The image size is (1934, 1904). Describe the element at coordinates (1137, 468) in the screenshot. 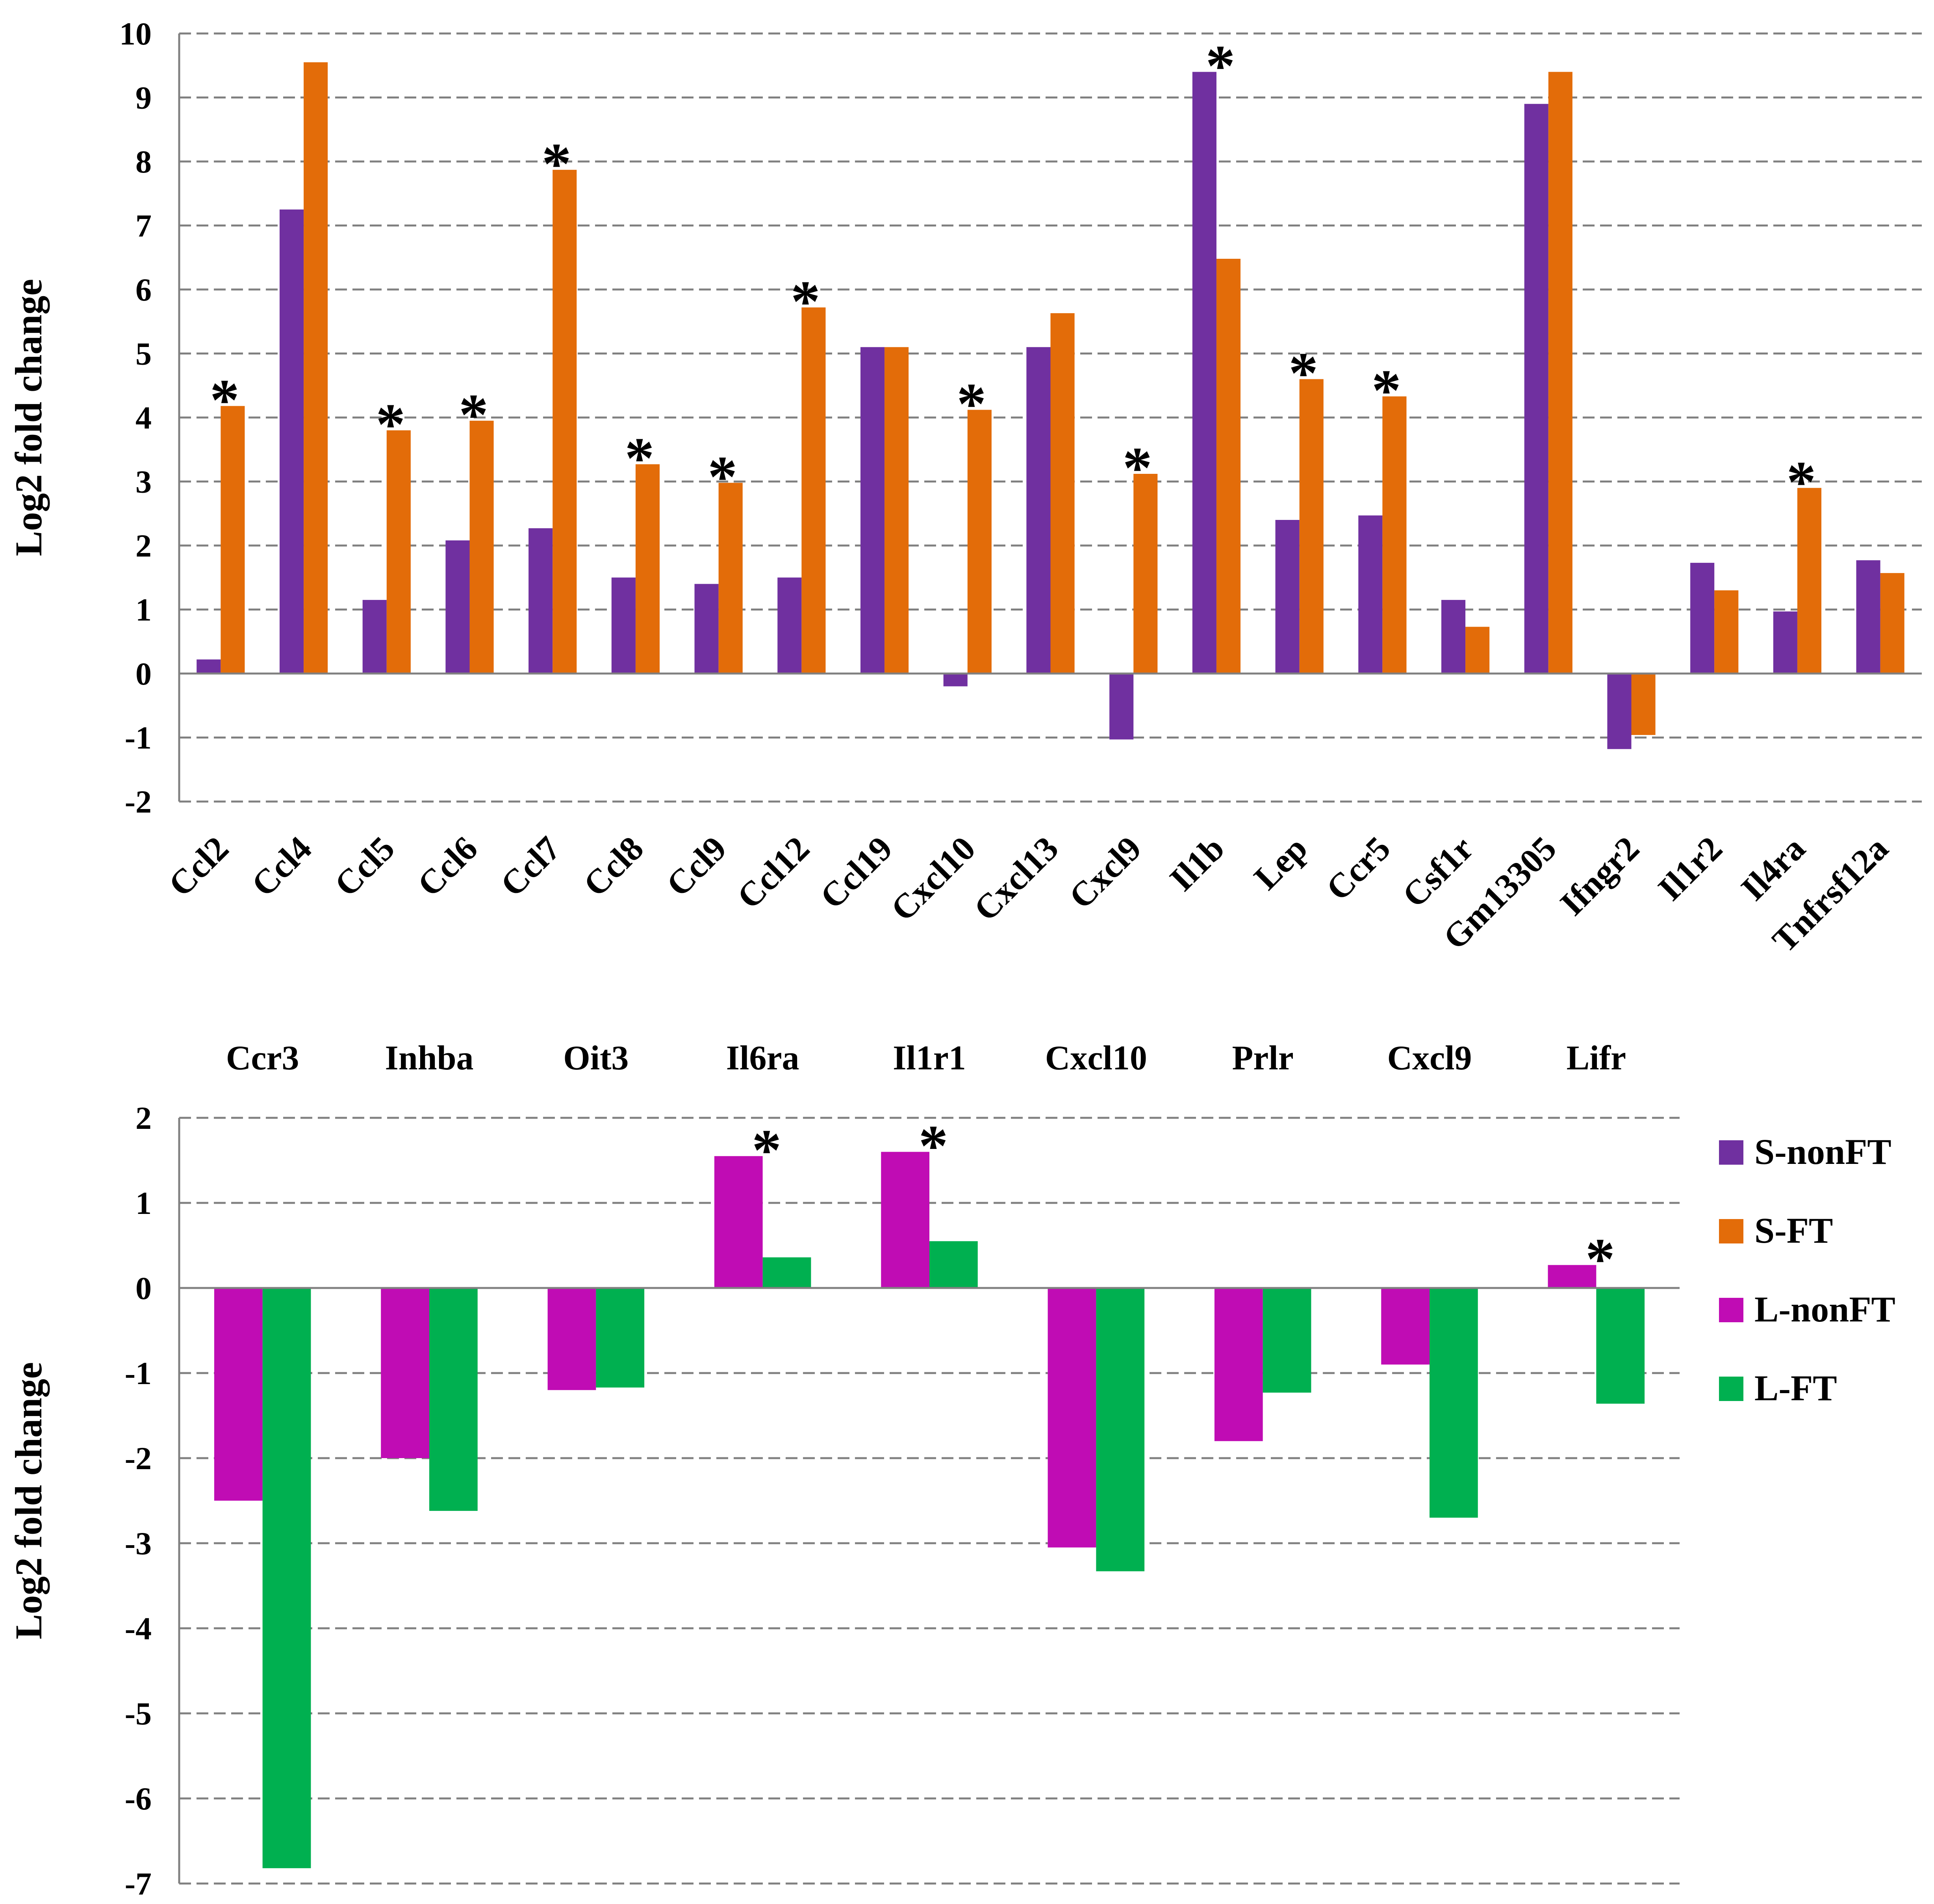

I see `significance-marker-cxcl9: *` at that location.